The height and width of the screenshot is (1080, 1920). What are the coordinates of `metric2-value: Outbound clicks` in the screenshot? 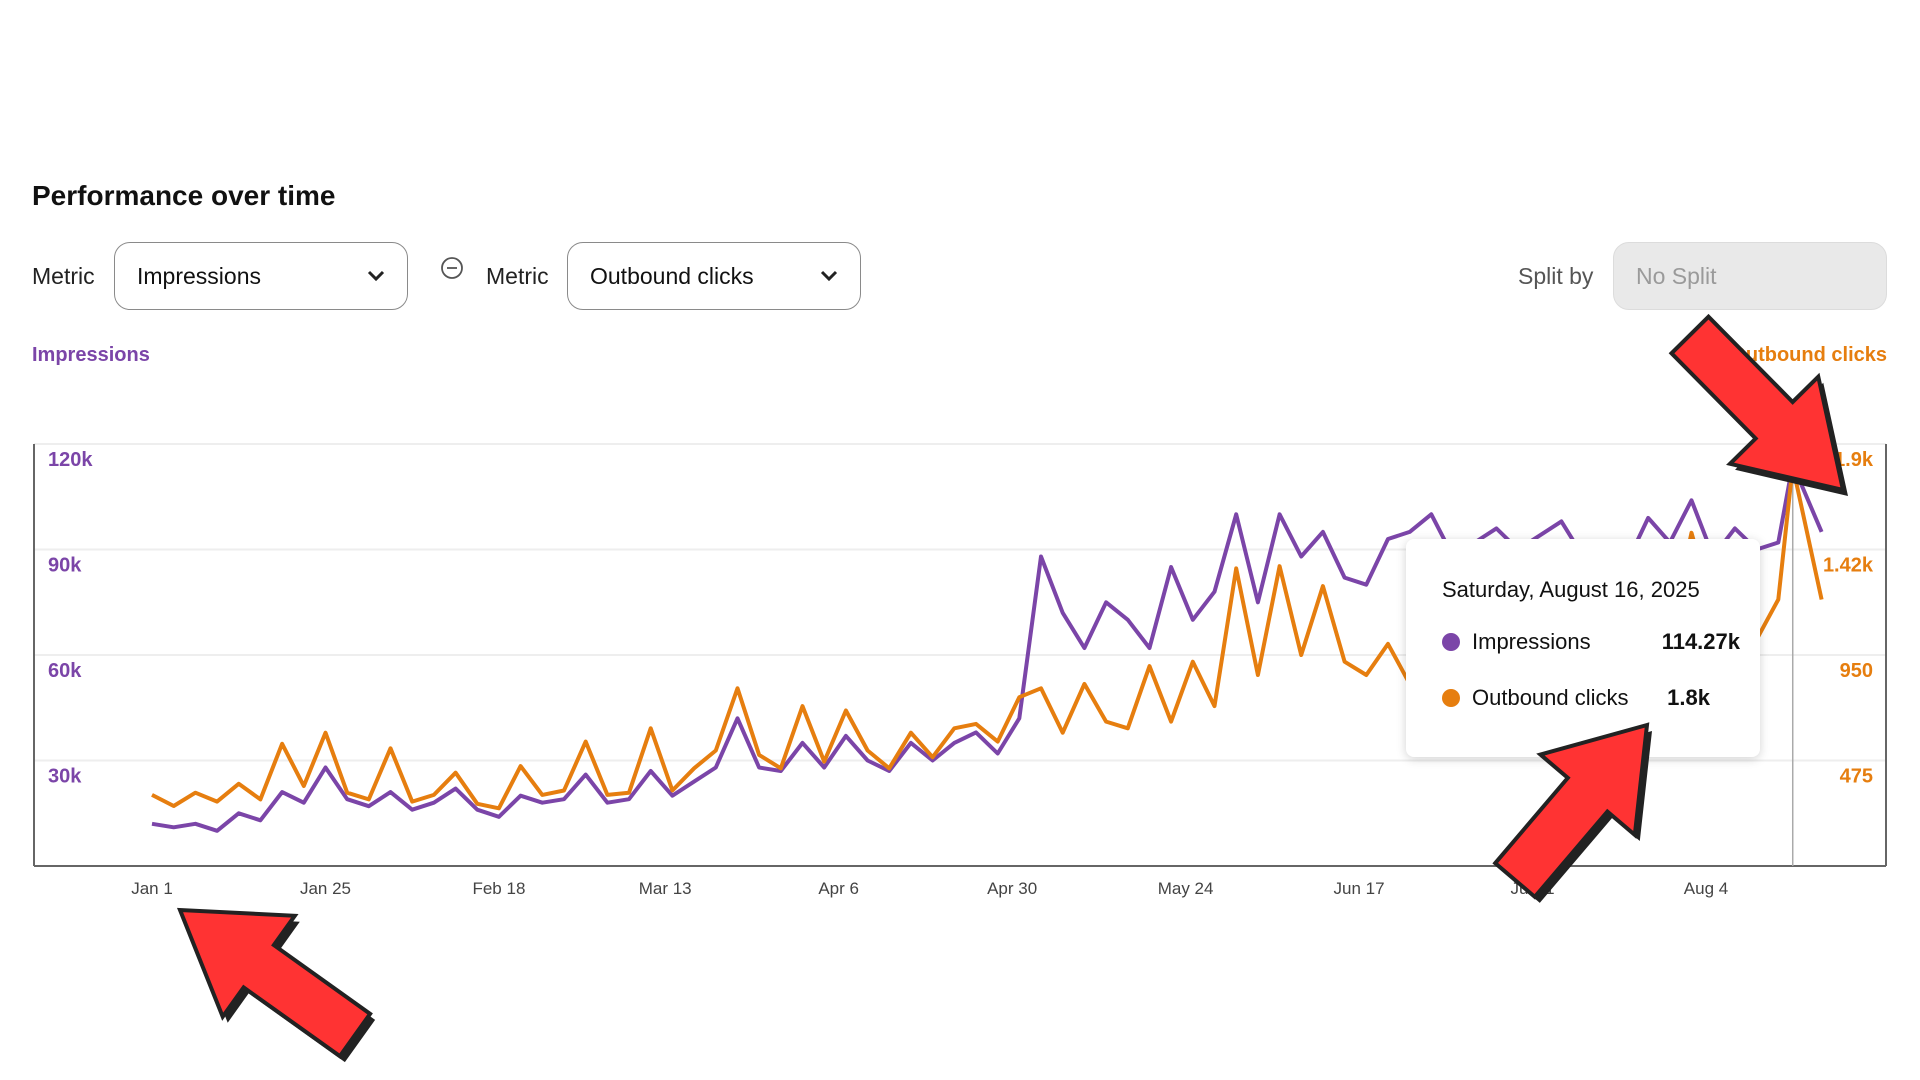 It's located at (672, 275).